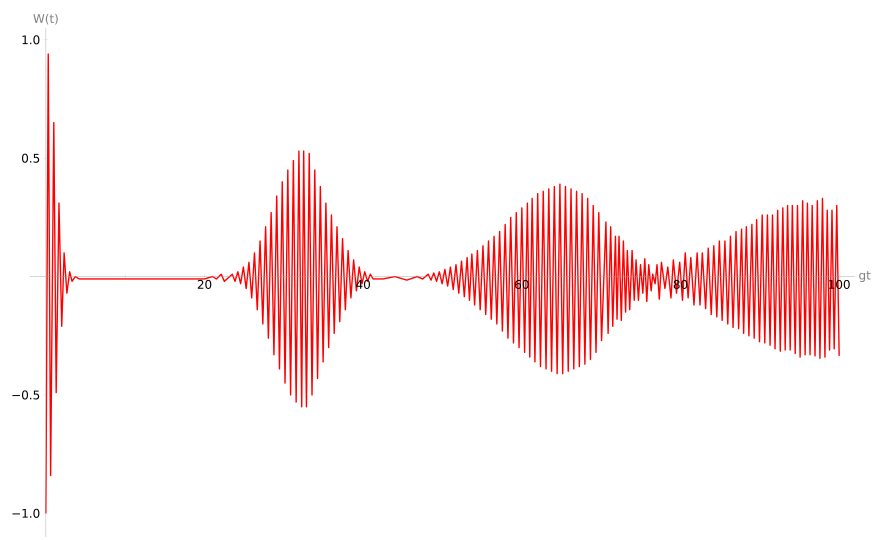 This screenshot has width=874, height=540. What do you see at coordinates (31, 39) in the screenshot?
I see `y-tick-label: 1.0` at bounding box center [31, 39].